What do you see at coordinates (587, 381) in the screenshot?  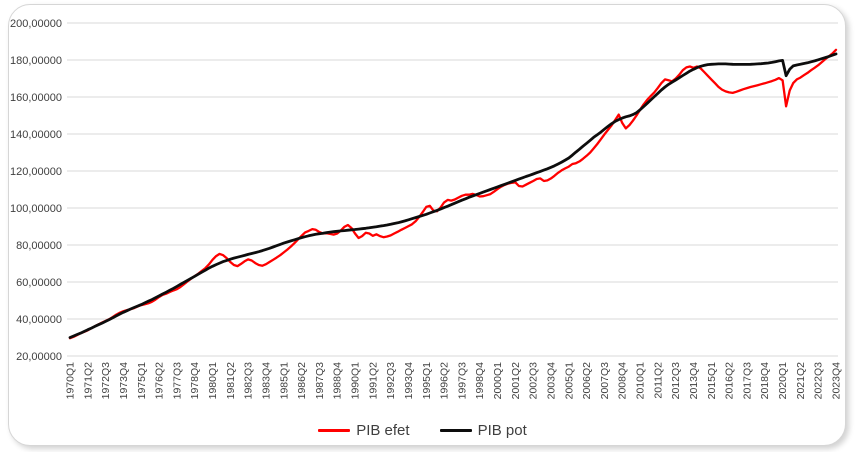 I see `x-tick-label: 2006Q2` at bounding box center [587, 381].